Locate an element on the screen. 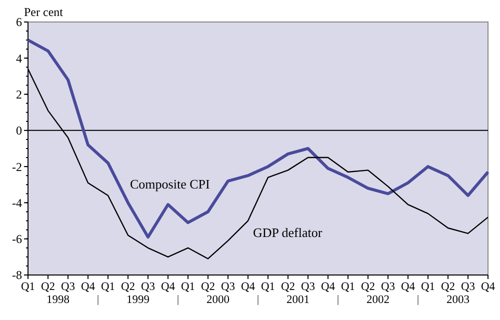  text: 2002 is located at coordinates (378, 300).